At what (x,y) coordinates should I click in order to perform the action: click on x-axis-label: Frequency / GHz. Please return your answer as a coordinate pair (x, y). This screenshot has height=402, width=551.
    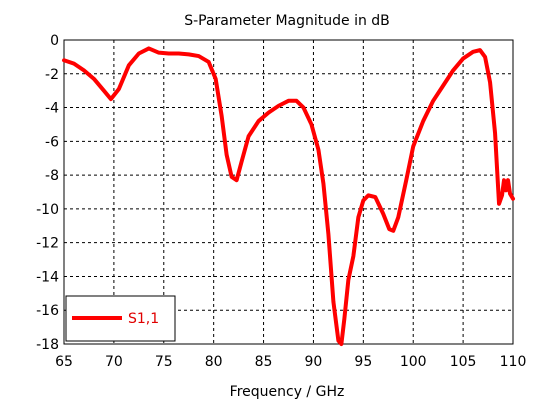
    Looking at the image, I should click on (287, 392).